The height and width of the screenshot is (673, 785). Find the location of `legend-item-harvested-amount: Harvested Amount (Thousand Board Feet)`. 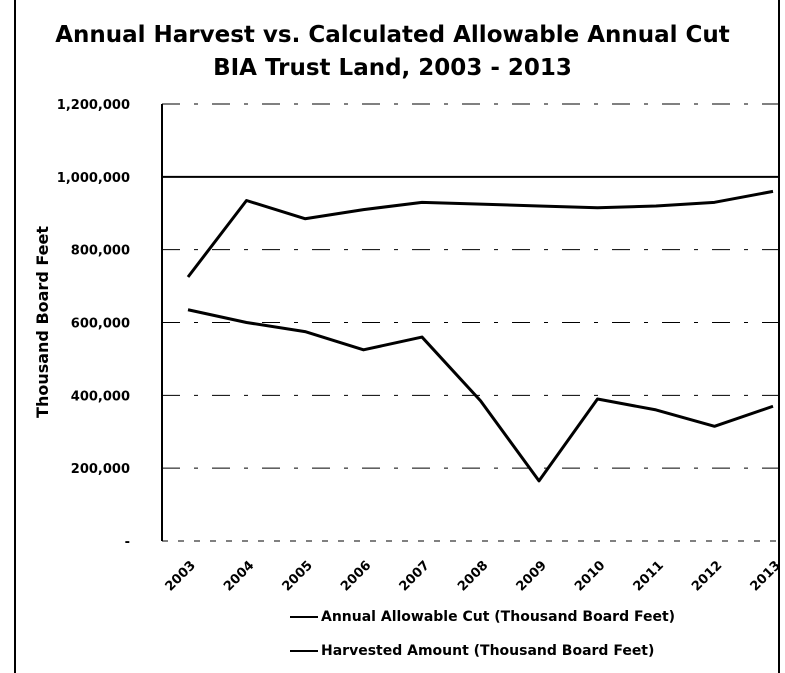

legend-item-harvested-amount: Harvested Amount (Thousand Board Feet) is located at coordinates (472, 651).